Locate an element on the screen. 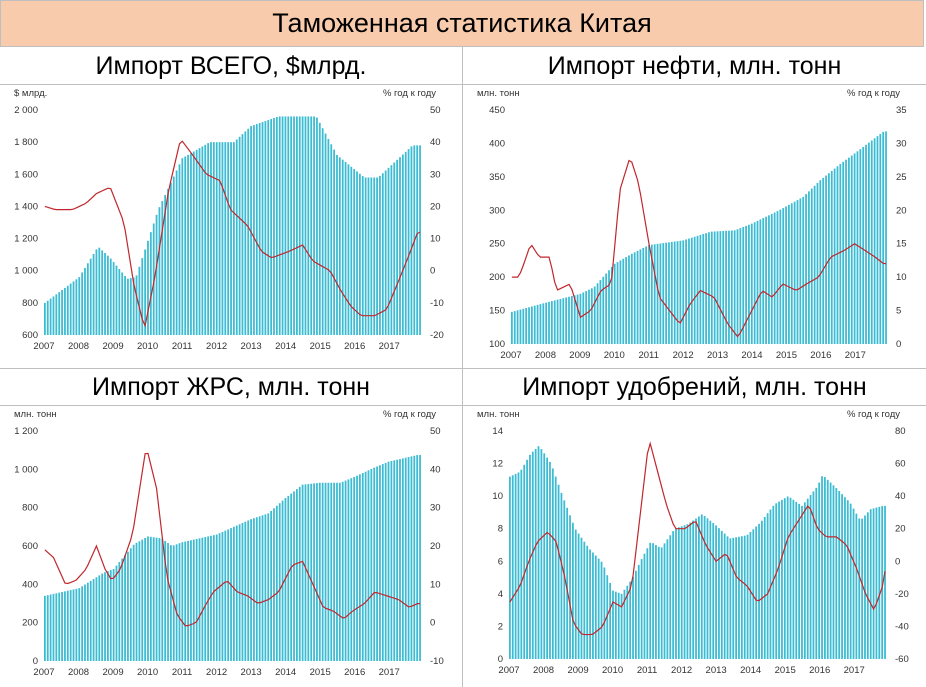 This screenshot has height=687, width=926. right-tick-label: 60 is located at coordinates (900, 464).